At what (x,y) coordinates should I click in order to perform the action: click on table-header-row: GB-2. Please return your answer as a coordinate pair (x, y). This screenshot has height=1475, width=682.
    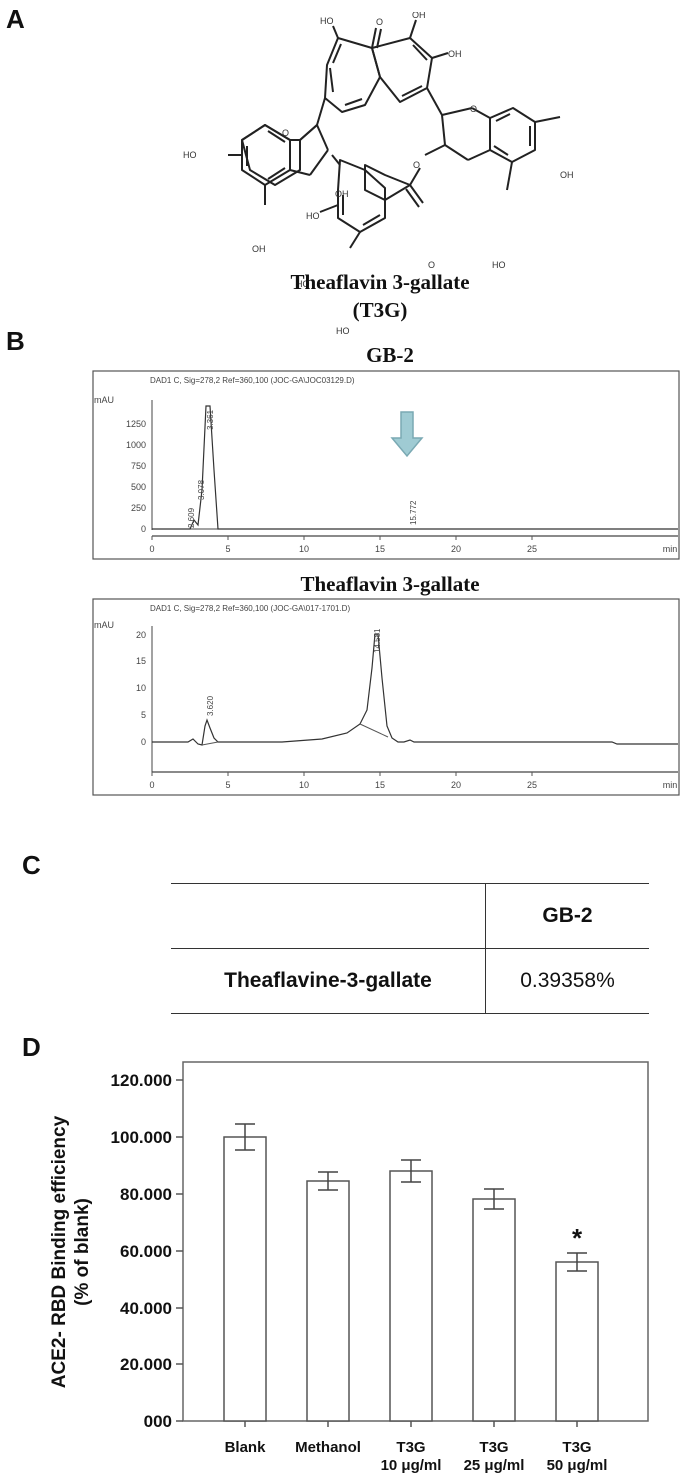
    Looking at the image, I should click on (410, 916).